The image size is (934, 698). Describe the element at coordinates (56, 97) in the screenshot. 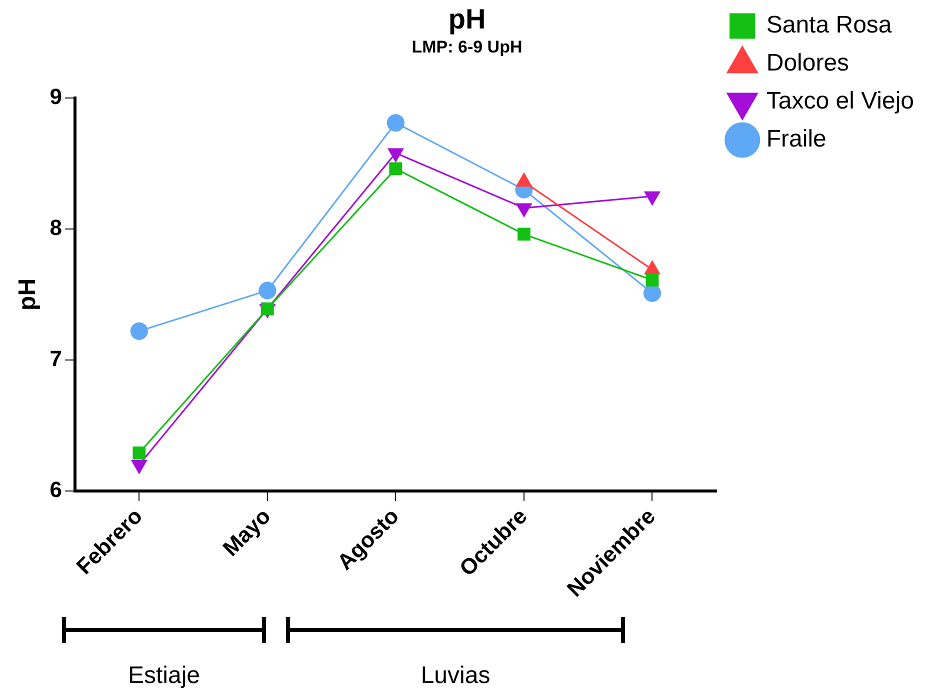

I see `y-tick-label: 9` at that location.